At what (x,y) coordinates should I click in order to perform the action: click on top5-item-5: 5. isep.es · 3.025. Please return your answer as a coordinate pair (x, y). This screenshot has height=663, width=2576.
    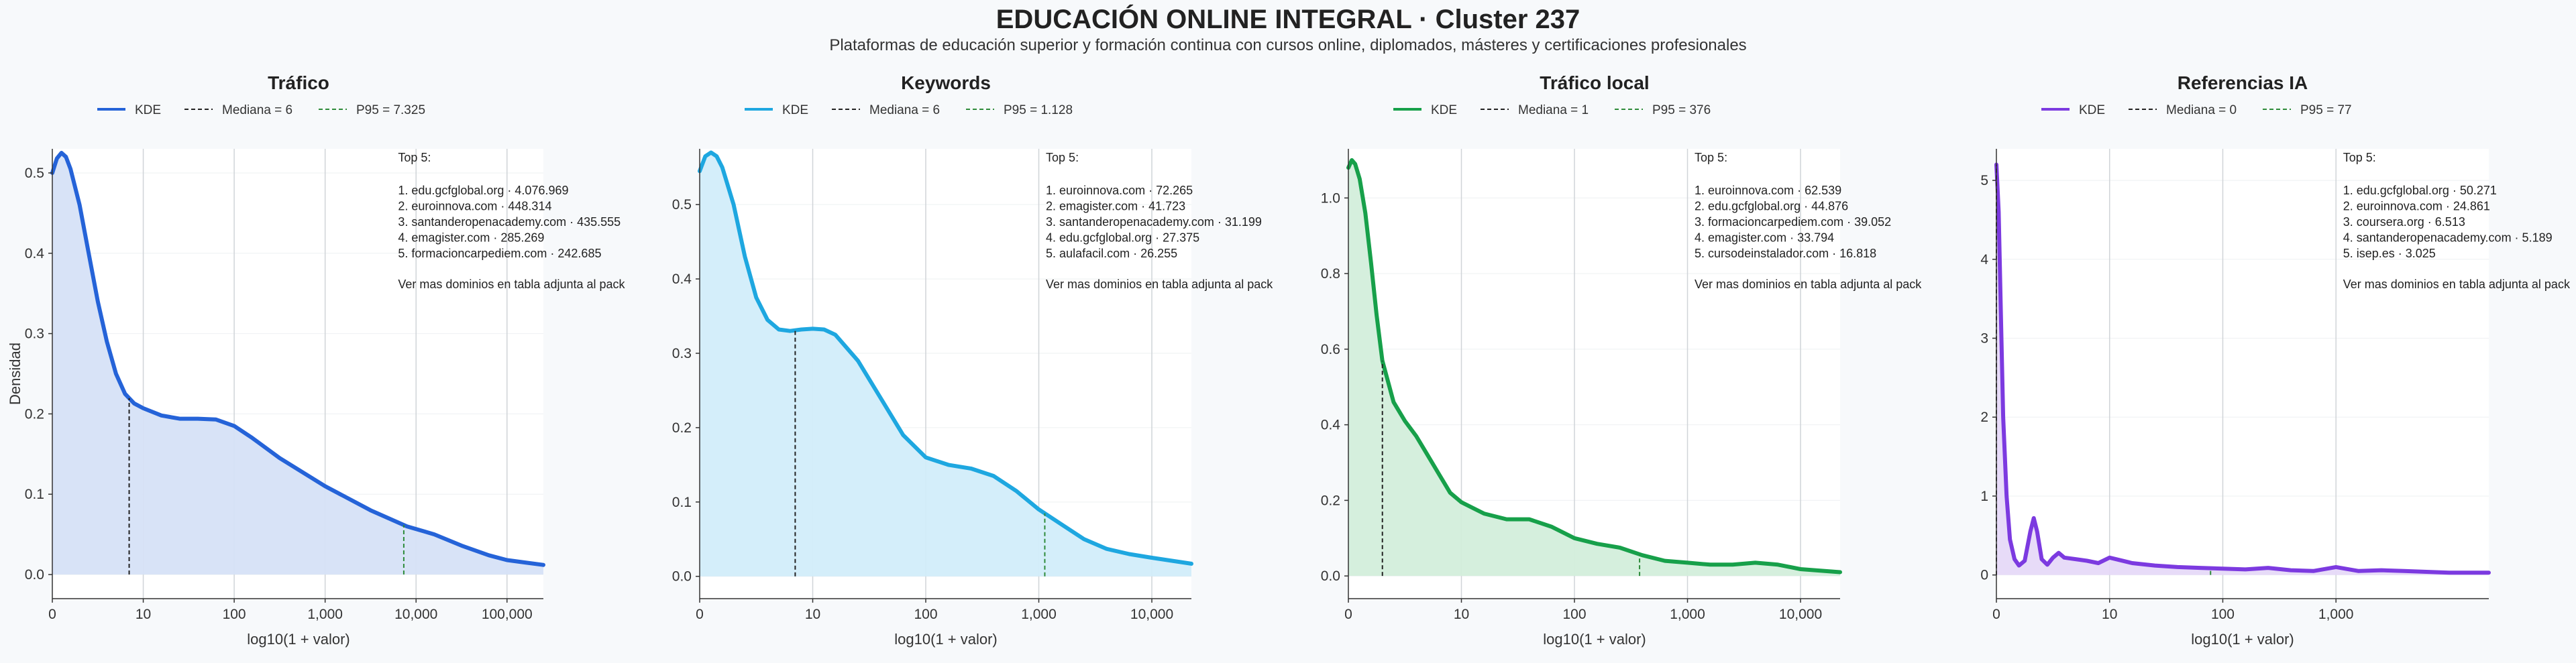
    Looking at the image, I should click on (2389, 253).